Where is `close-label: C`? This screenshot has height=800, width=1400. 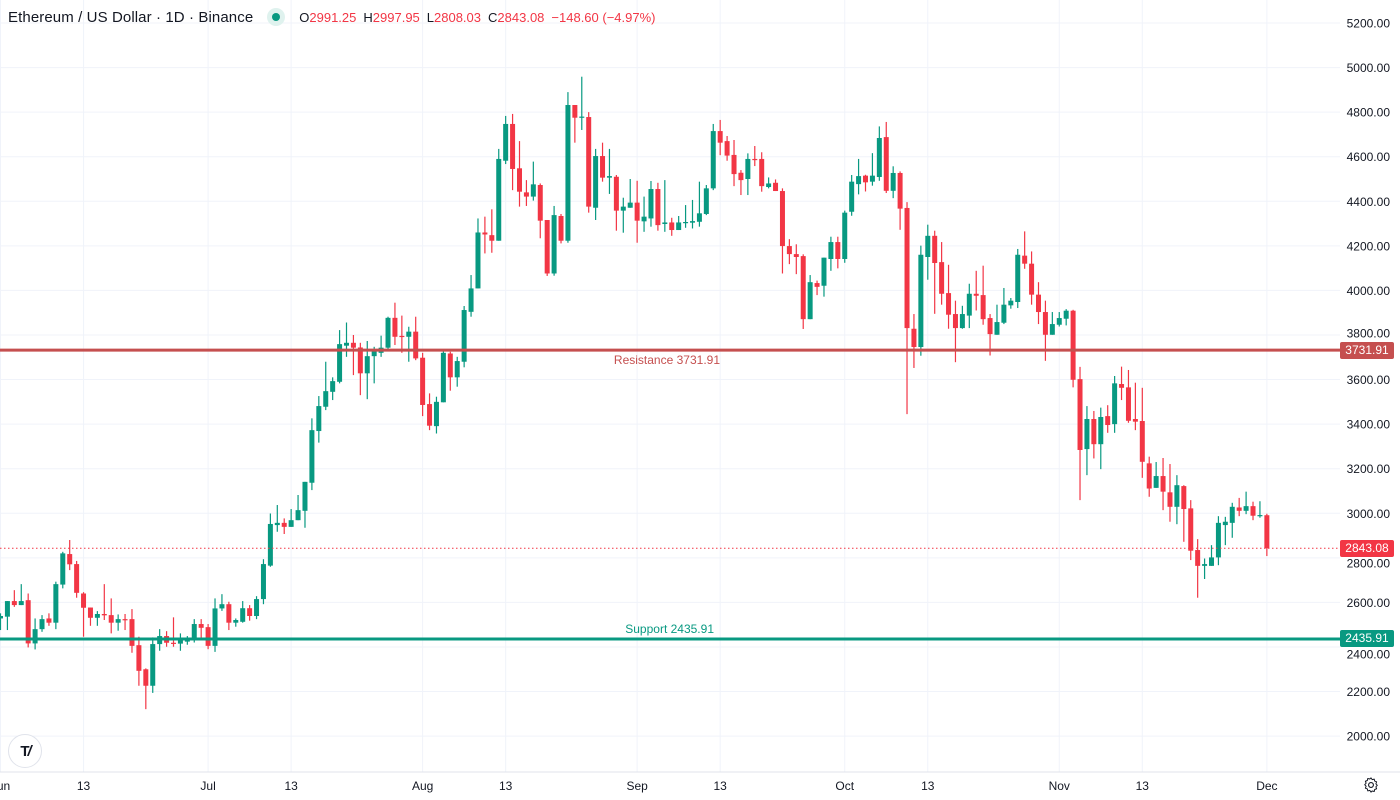
close-label: C is located at coordinates (493, 17).